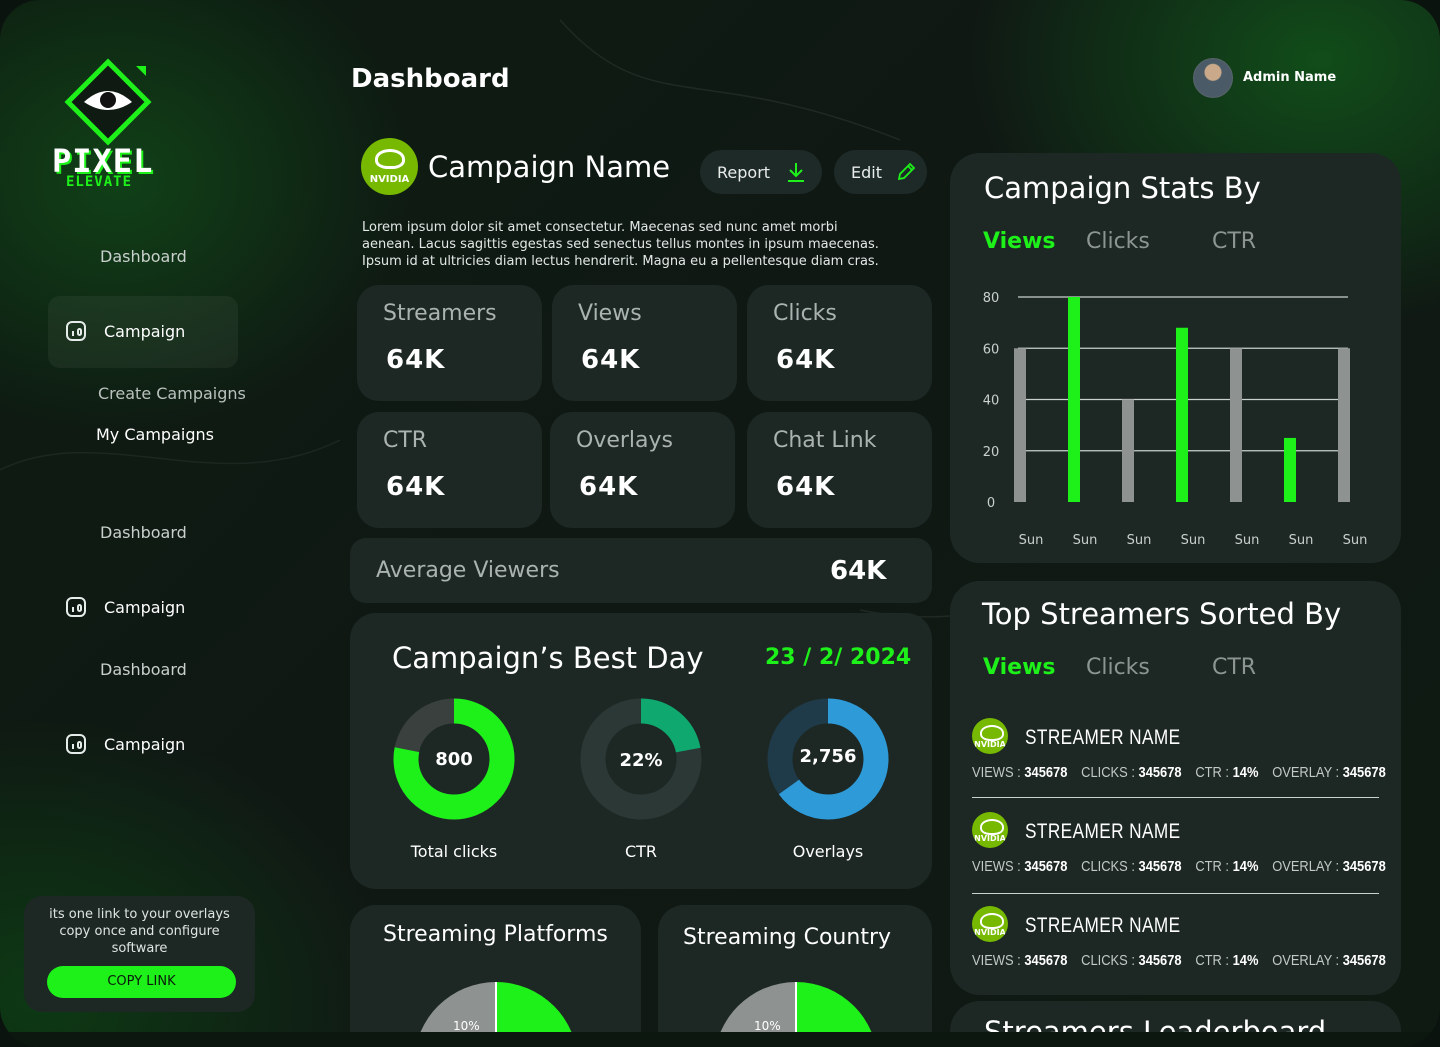  What do you see at coordinates (108, 102) in the screenshot?
I see `pixel-logo-icon` at bounding box center [108, 102].